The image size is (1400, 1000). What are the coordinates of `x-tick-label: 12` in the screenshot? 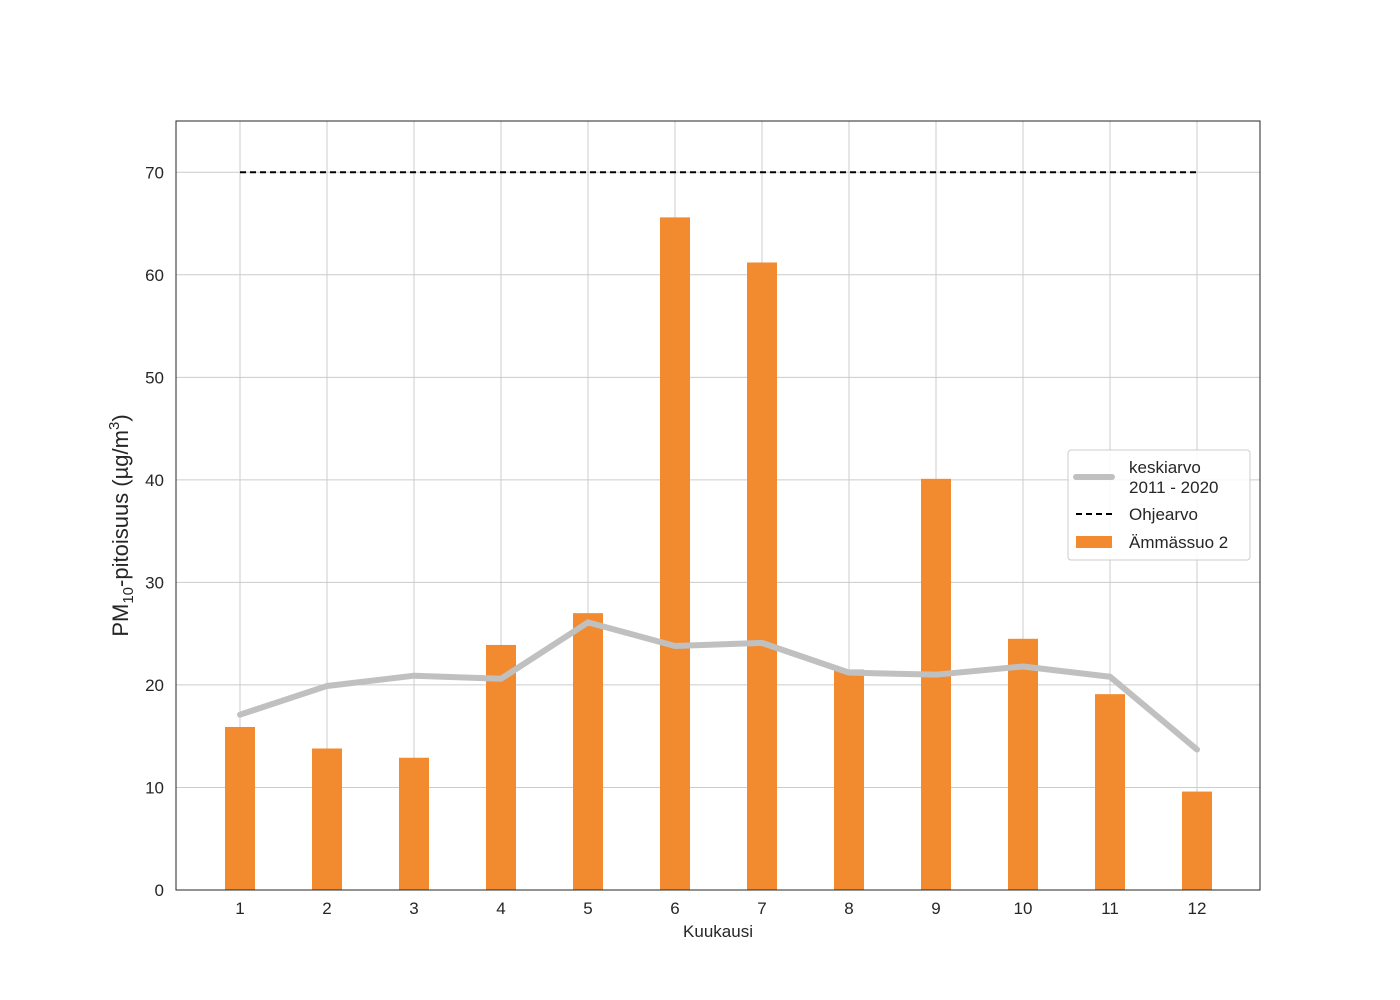 It's located at (1197, 908).